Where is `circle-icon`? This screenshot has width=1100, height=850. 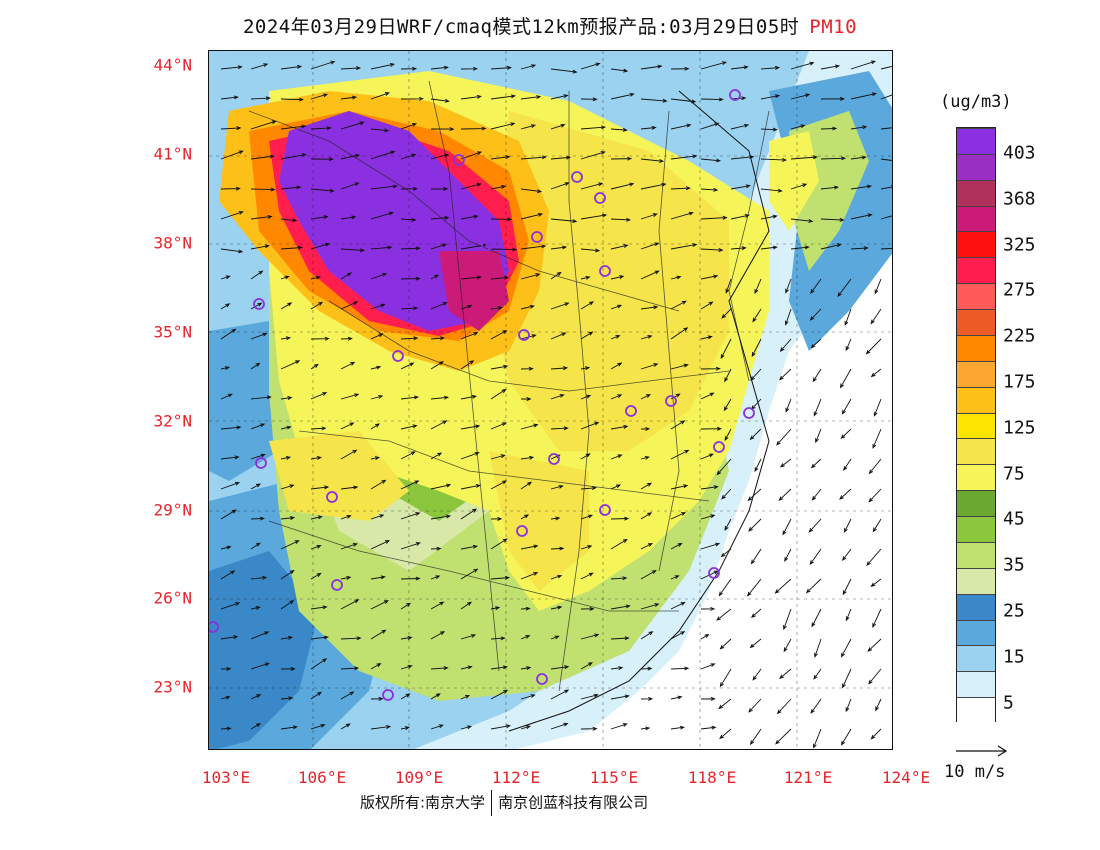
circle-icon is located at coordinates (388, 695).